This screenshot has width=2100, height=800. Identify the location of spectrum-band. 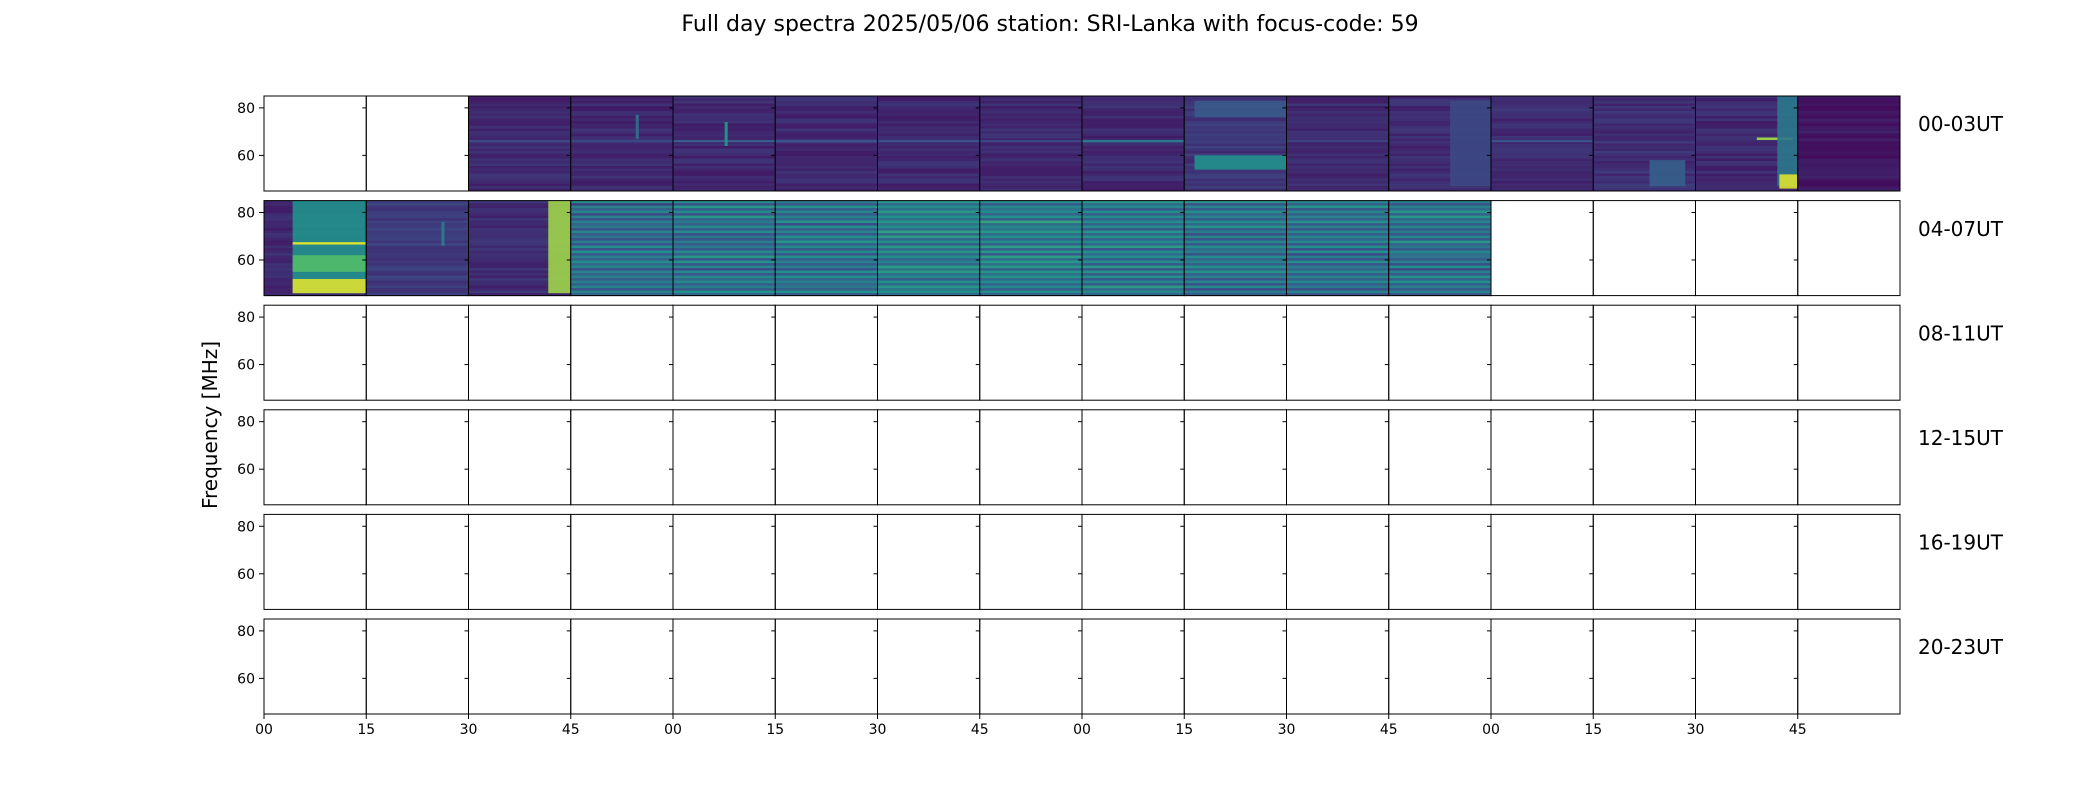
(329, 263).